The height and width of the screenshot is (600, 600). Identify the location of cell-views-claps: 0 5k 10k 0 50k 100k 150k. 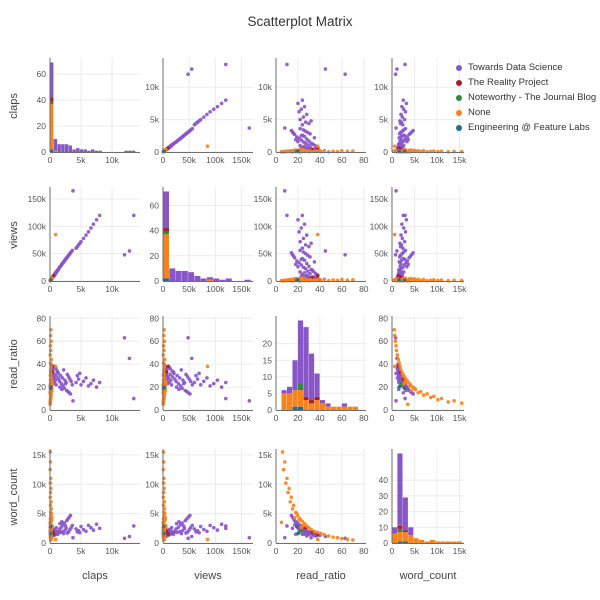
(84, 240).